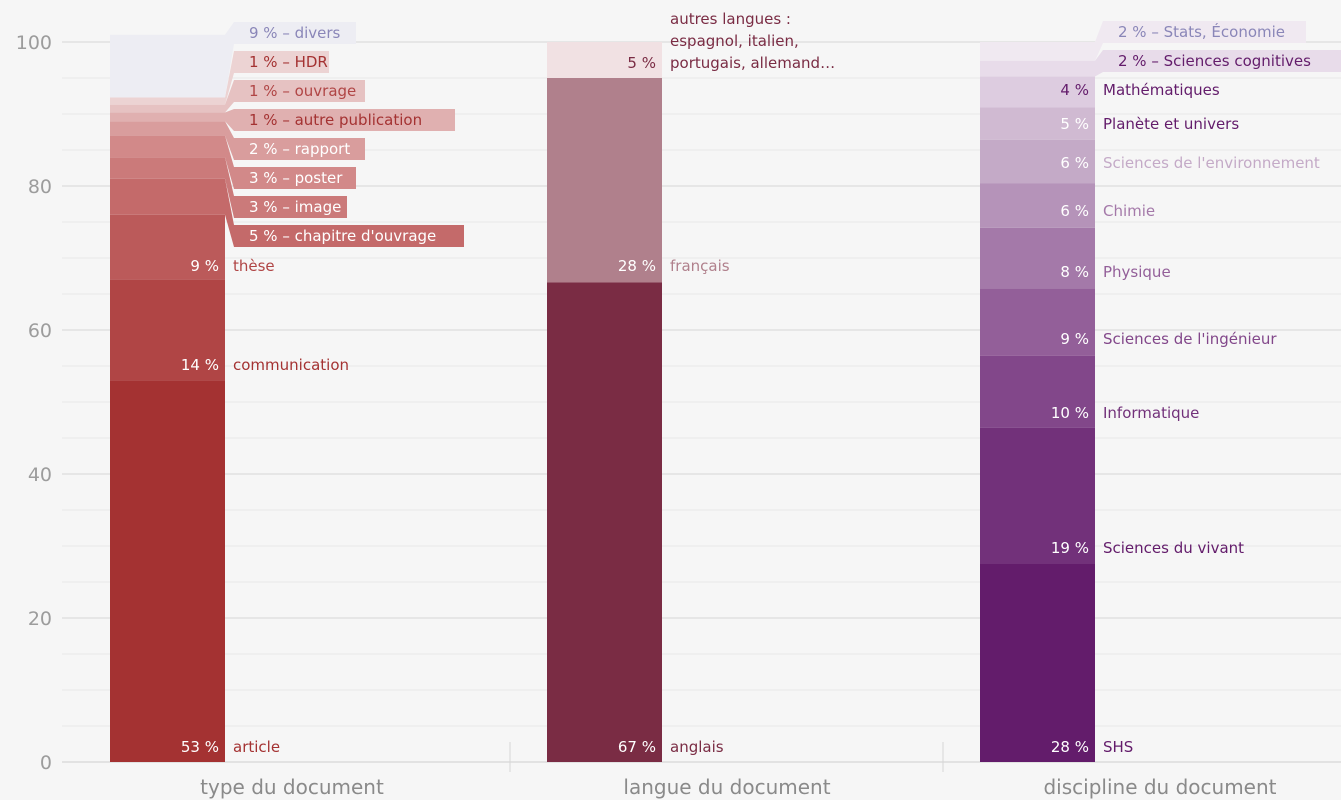 The width and height of the screenshot is (1341, 800). I want to click on segment-percent-label: 10 %, so click(1070, 413).